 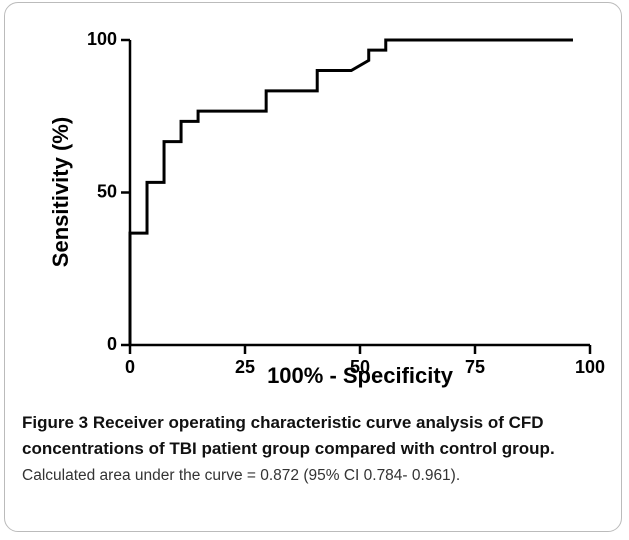 I want to click on x-tick-label: 100, so click(x=590, y=367).